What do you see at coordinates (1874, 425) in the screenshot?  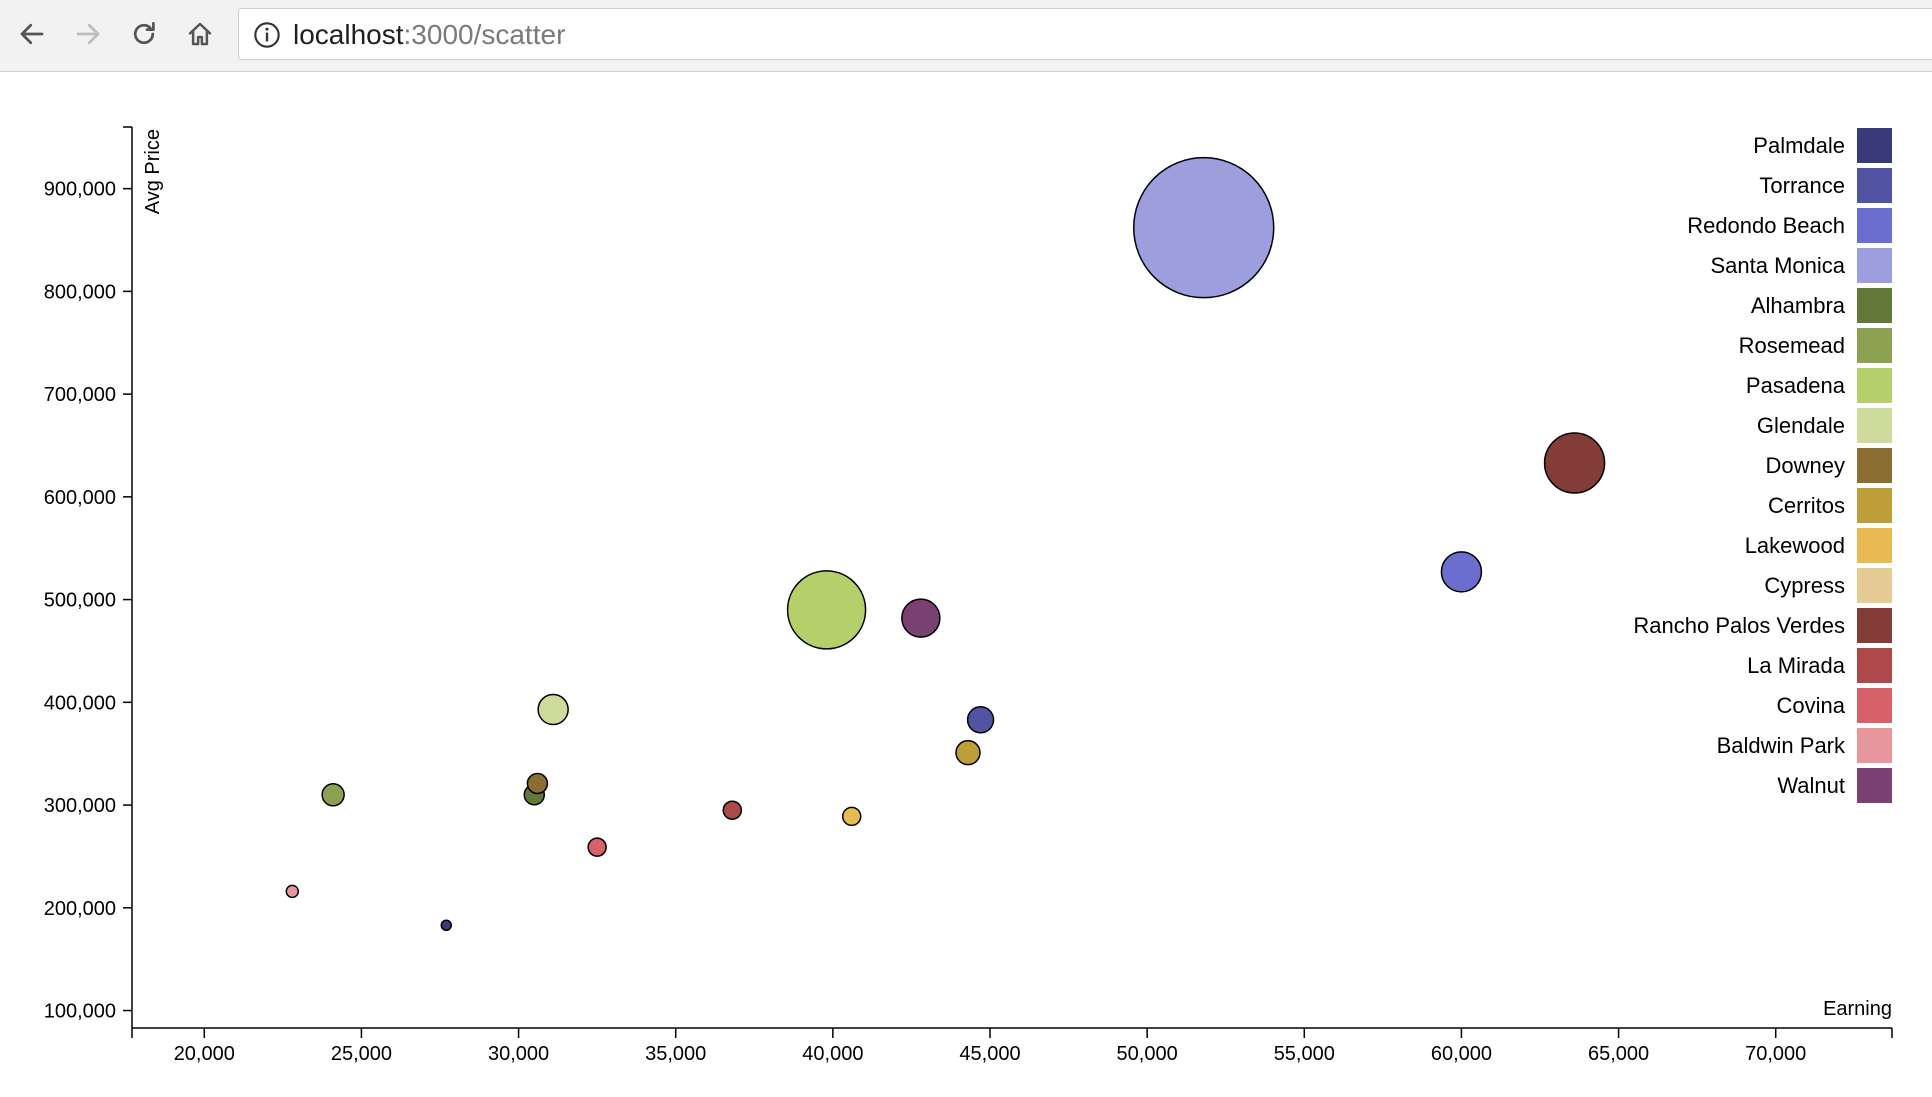 I see `legend-swatch-glendale` at bounding box center [1874, 425].